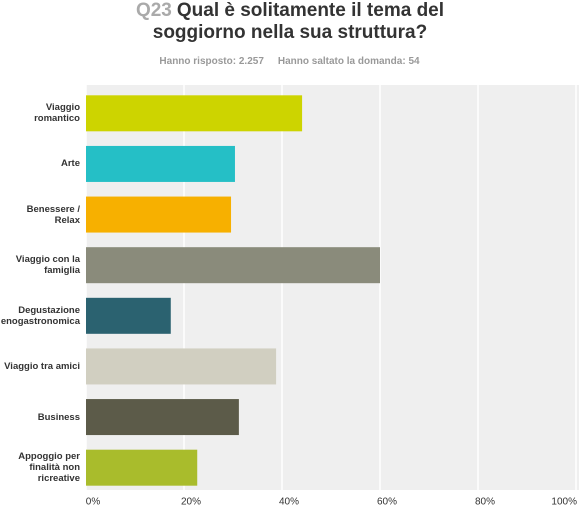 The height and width of the screenshot is (508, 579). What do you see at coordinates (153, 10) in the screenshot?
I see `question-number: Q23` at bounding box center [153, 10].